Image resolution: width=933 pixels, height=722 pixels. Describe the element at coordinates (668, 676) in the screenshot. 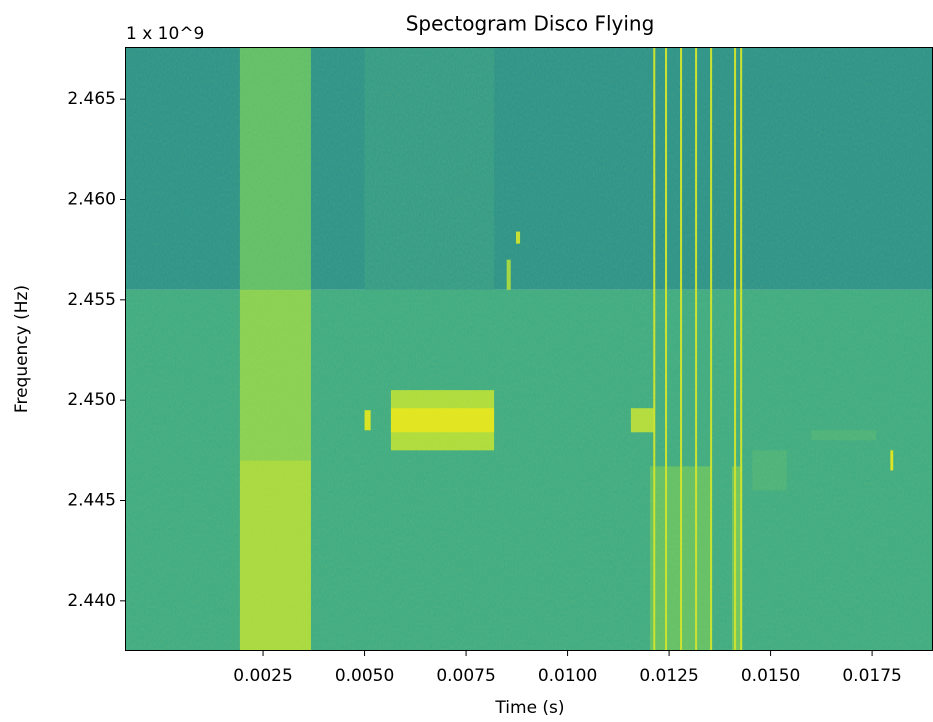

I see `x-tick-label: 0.0125` at that location.